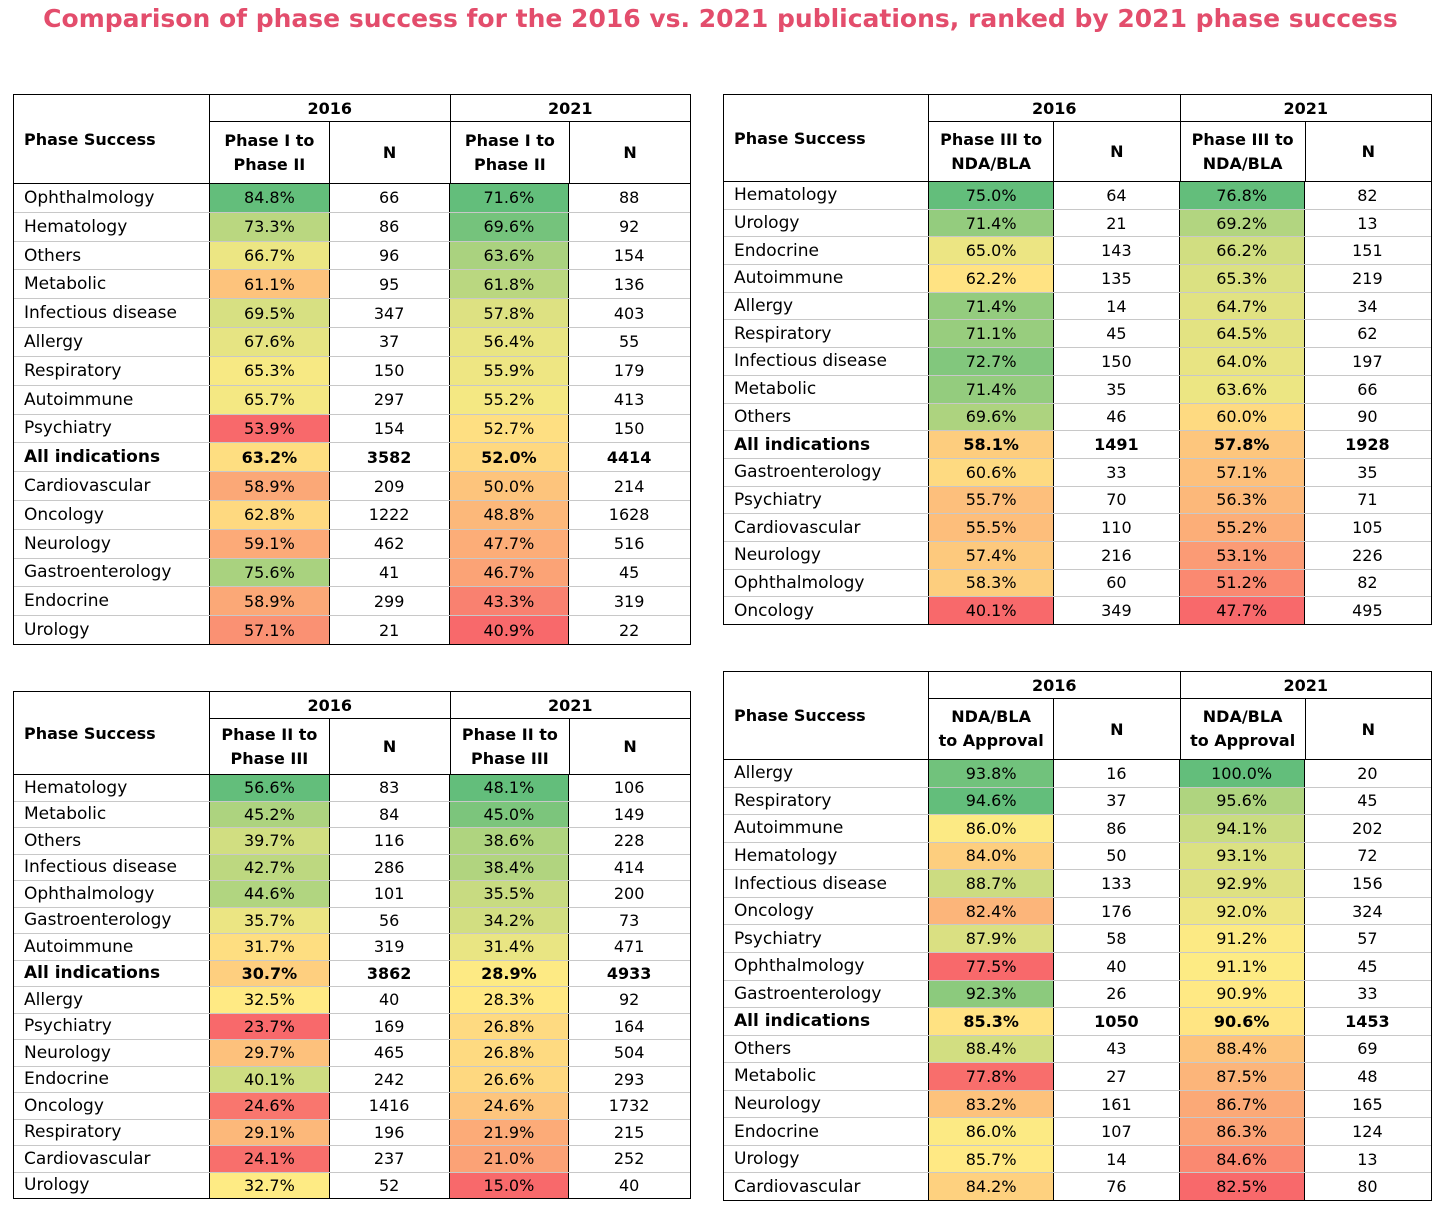 The width and height of the screenshot is (1441, 1214). I want to click on pct-2016: 55.7%, so click(992, 500).